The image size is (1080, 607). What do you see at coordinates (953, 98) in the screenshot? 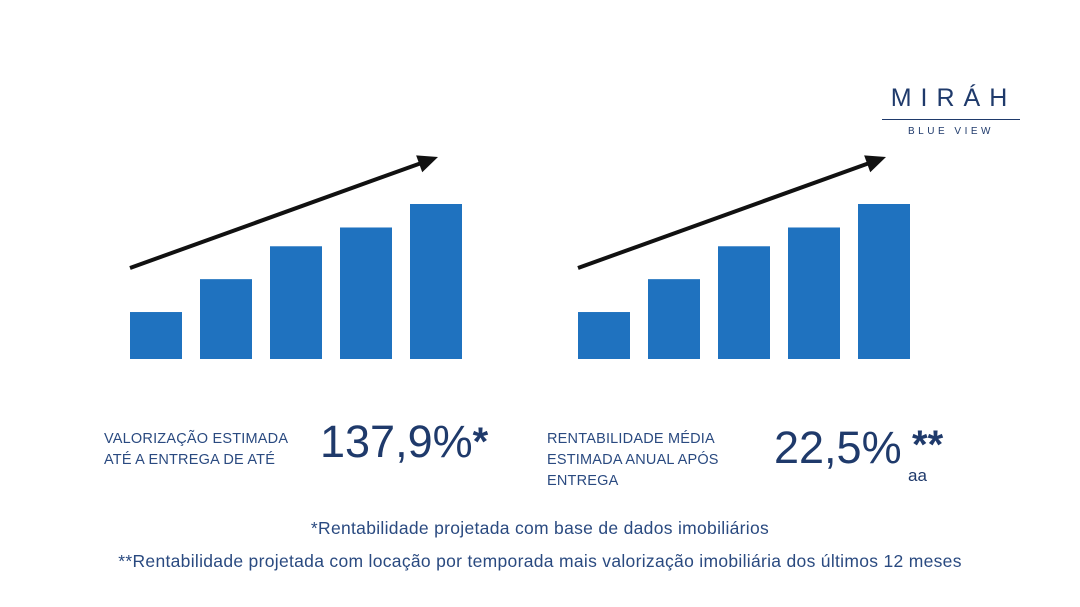
I see `logo-wordmark: MIRÁH` at bounding box center [953, 98].